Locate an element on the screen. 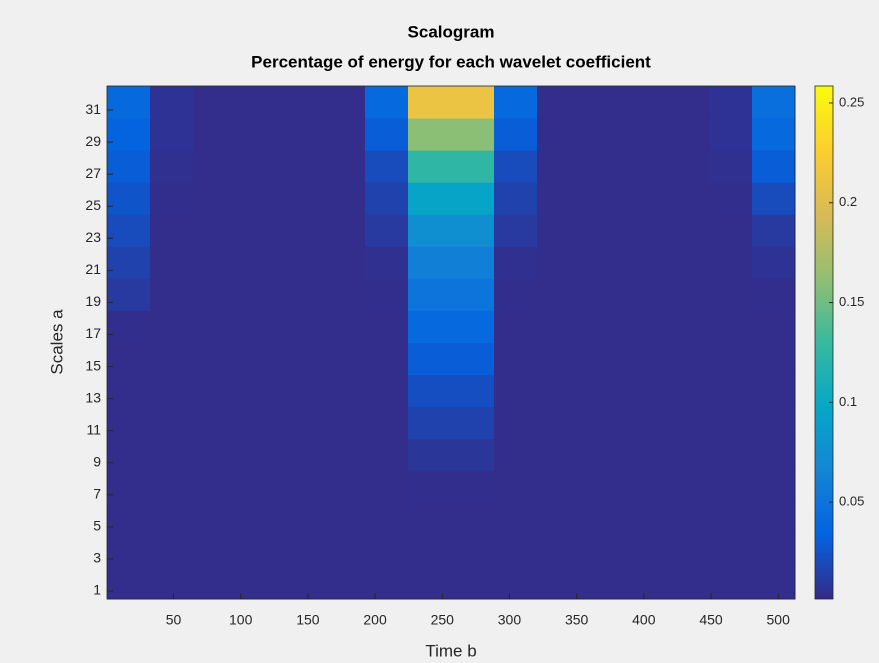 This screenshot has height=663, width=879. y-tick-label: 21 is located at coordinates (93, 269).